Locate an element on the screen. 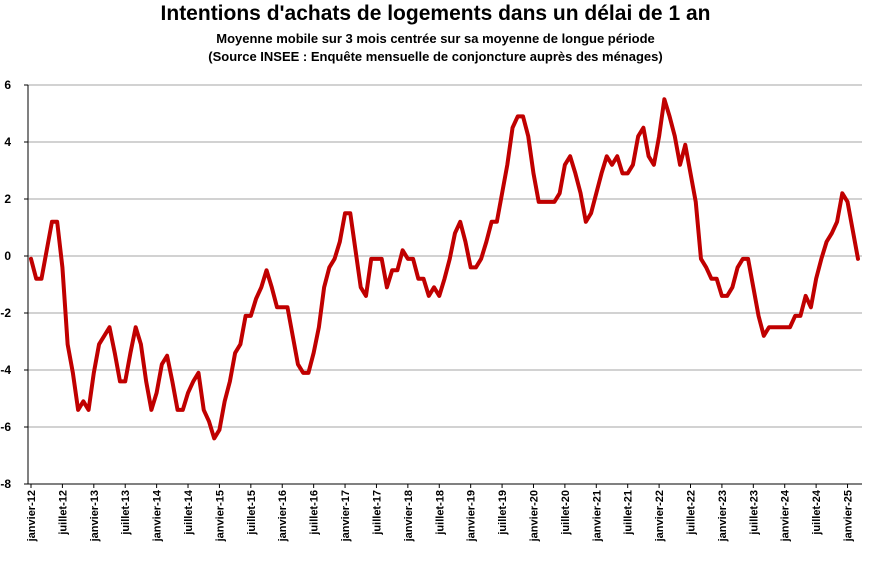 Image resolution: width=871 pixels, height=563 pixels. x-tick-label: janvier-24 is located at coordinates (786, 515).